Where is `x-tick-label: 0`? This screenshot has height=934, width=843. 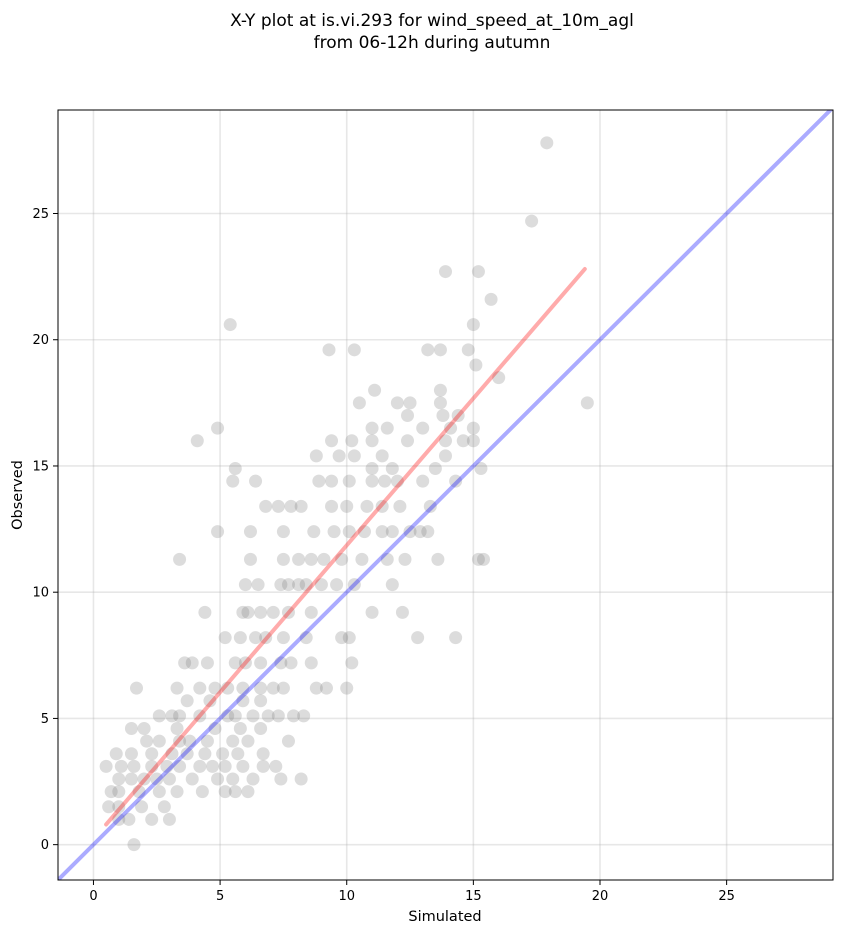 x-tick-label: 0 is located at coordinates (93, 896).